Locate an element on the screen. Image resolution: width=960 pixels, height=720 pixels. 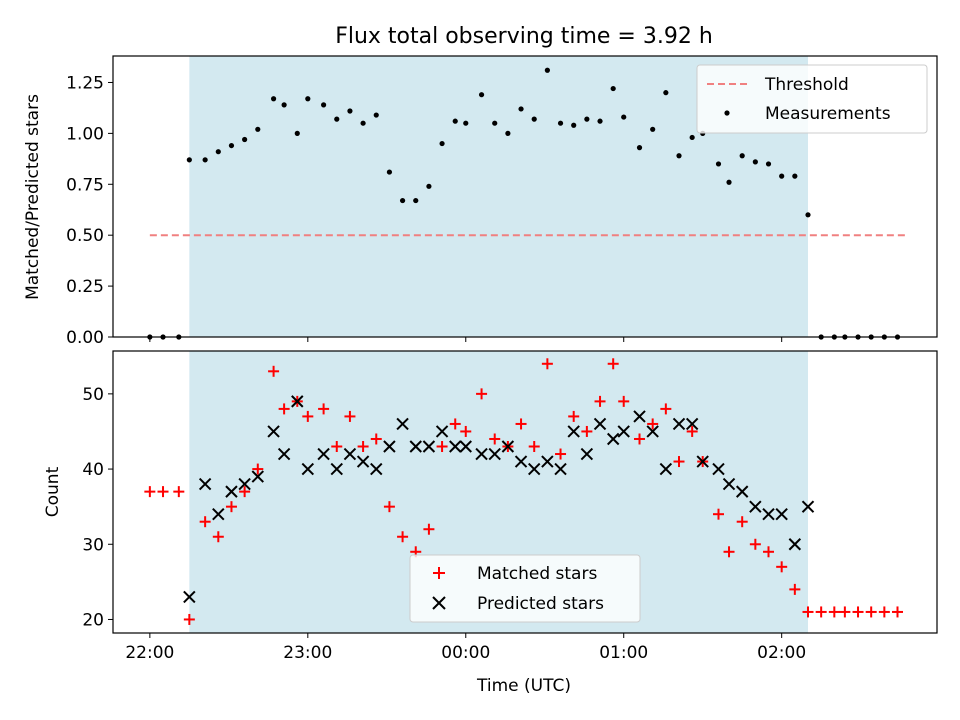
top-y-axis-label: Matched/Predicted stars is located at coordinates (33, 197).